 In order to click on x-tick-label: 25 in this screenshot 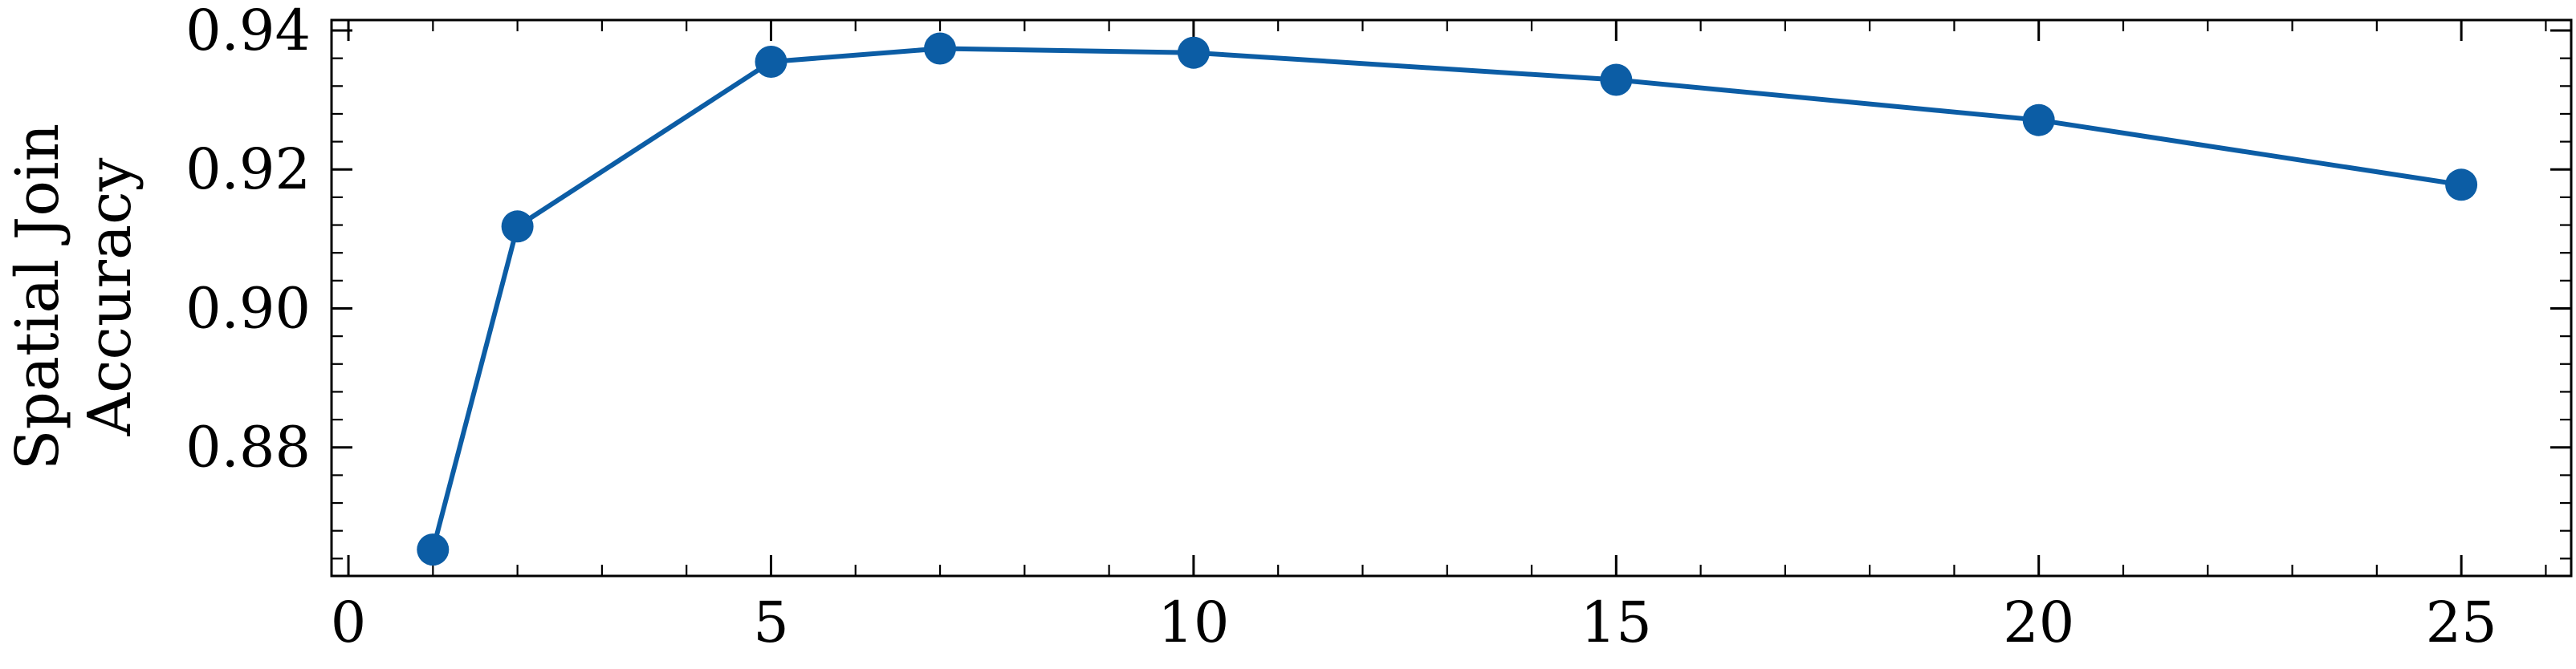, I will do `click(2461, 622)`.